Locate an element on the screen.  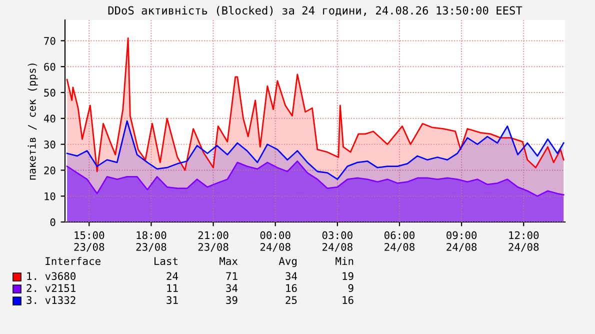
y-tick-label: 30 is located at coordinates (50, 144).